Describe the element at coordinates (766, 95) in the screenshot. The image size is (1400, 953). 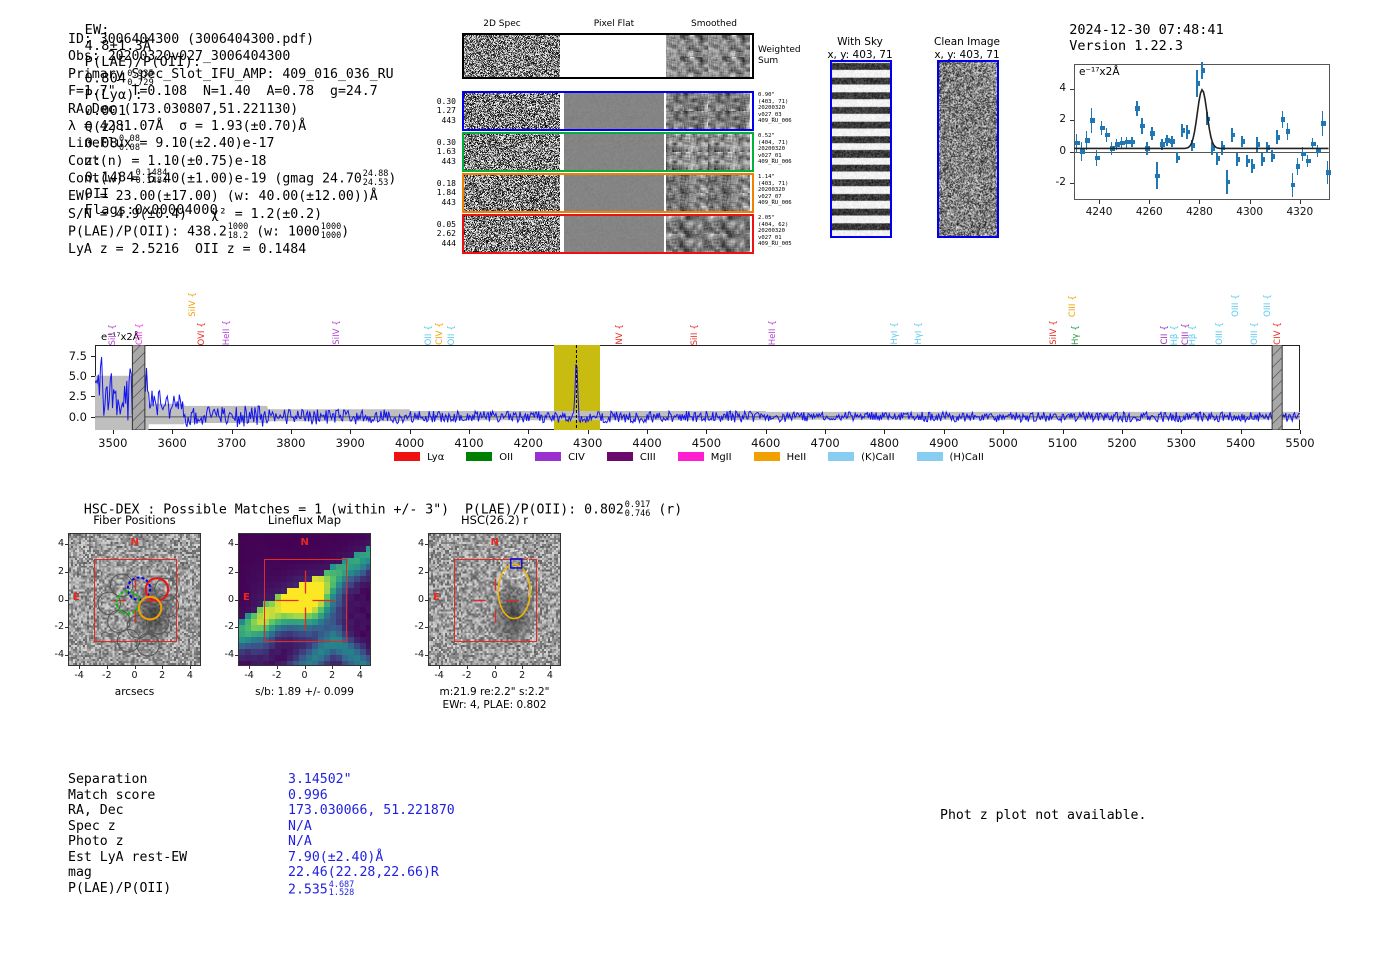
I see `spec2d-row-meta-line: 0.90"` at that location.